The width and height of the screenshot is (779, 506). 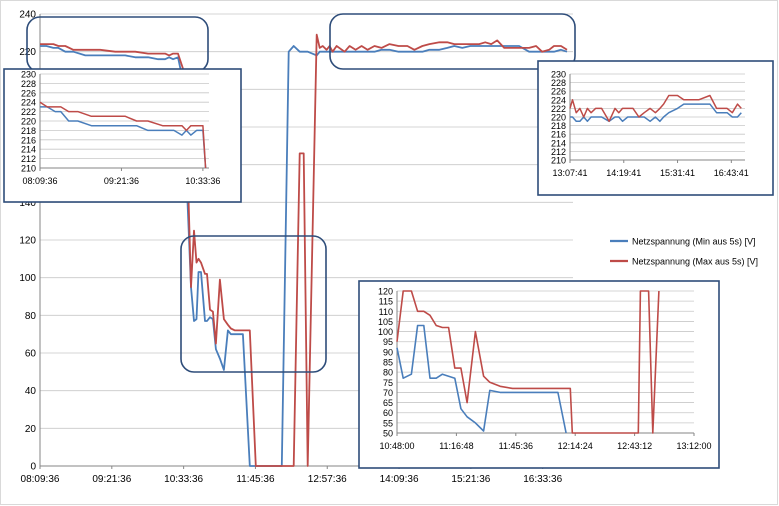 I want to click on x-tick-label: 12:14:24, so click(x=575, y=446).